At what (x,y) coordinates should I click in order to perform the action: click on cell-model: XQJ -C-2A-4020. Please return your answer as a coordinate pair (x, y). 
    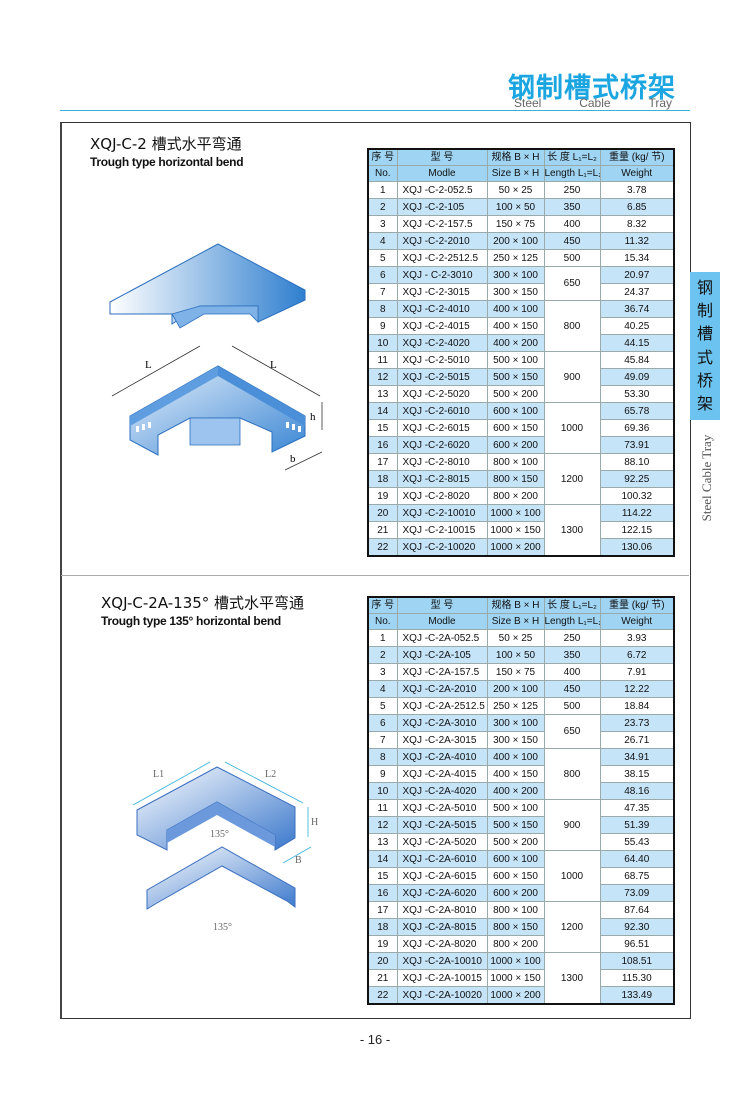
    Looking at the image, I should click on (442, 791).